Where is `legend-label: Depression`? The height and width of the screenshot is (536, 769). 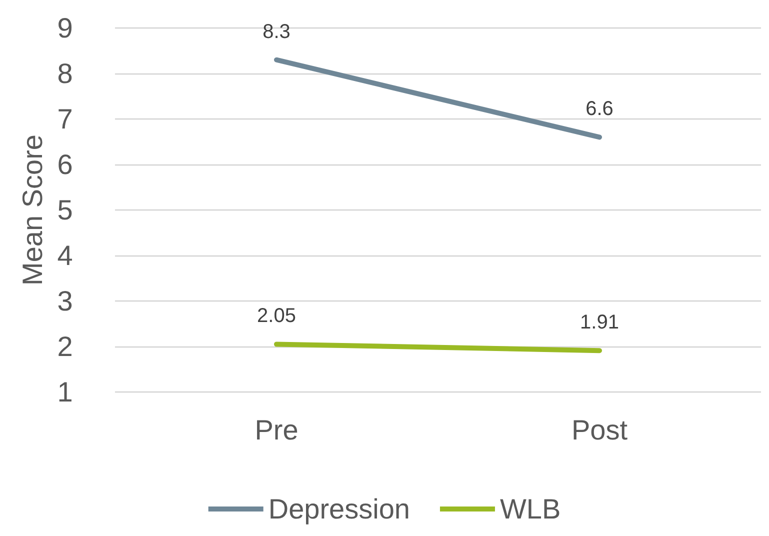
legend-label: Depression is located at coordinates (339, 509).